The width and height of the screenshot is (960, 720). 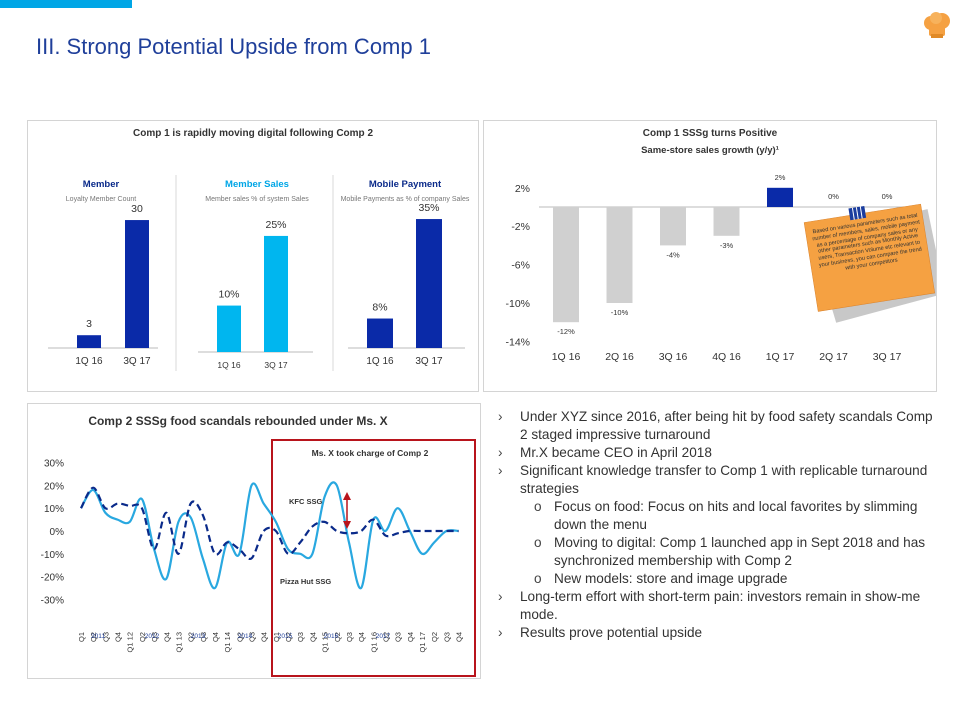 I want to click on x-tick-label: Q1, so click(x=81, y=637).